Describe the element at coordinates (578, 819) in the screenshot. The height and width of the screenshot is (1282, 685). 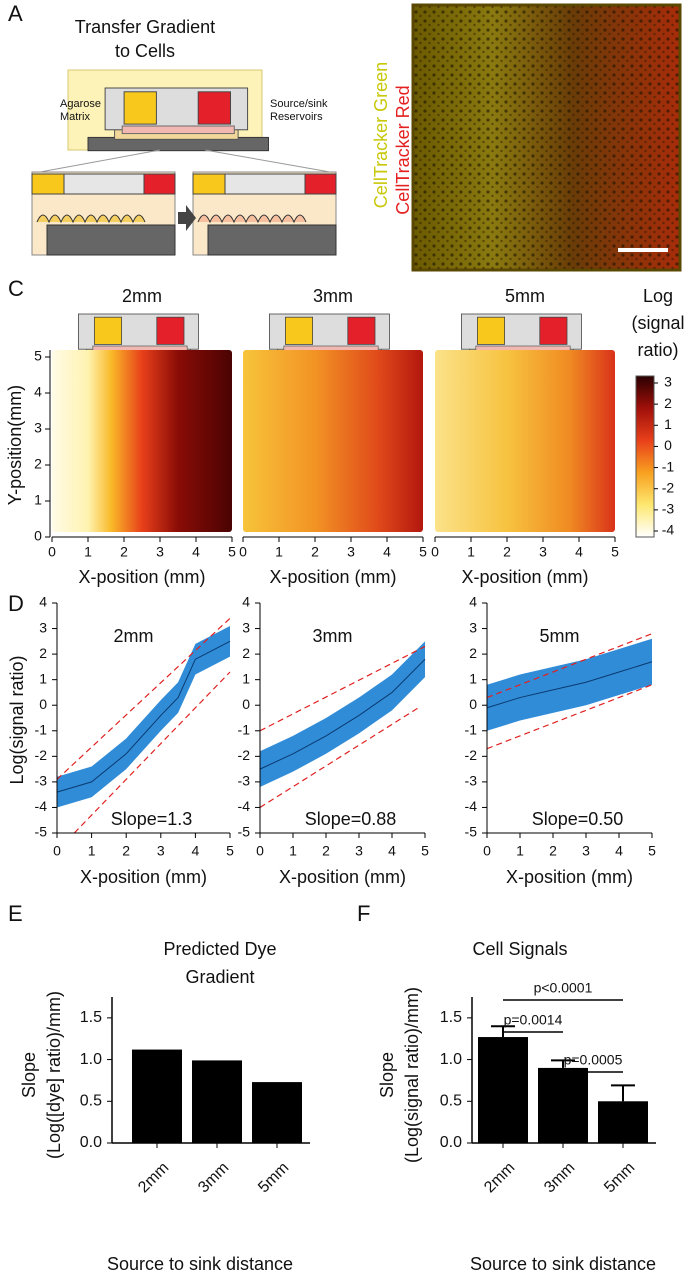
I see `slope-label: Slope=0.50` at that location.